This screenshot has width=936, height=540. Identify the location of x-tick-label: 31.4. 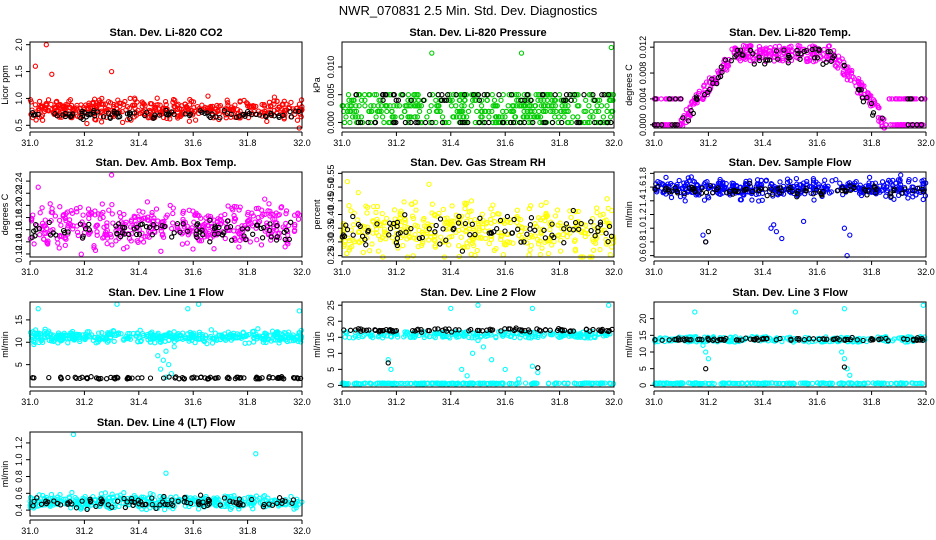
(763, 402).